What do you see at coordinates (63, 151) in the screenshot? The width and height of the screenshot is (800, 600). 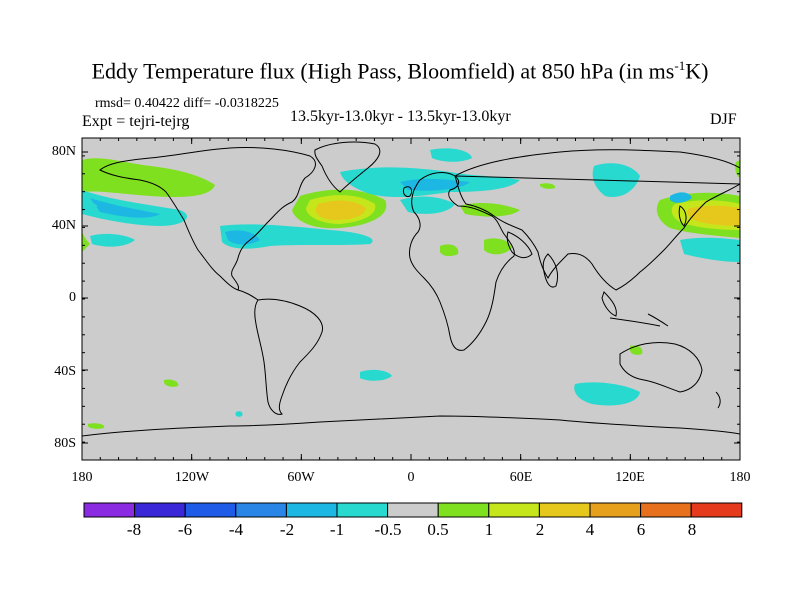 I see `lat-label-80n: 80N` at bounding box center [63, 151].